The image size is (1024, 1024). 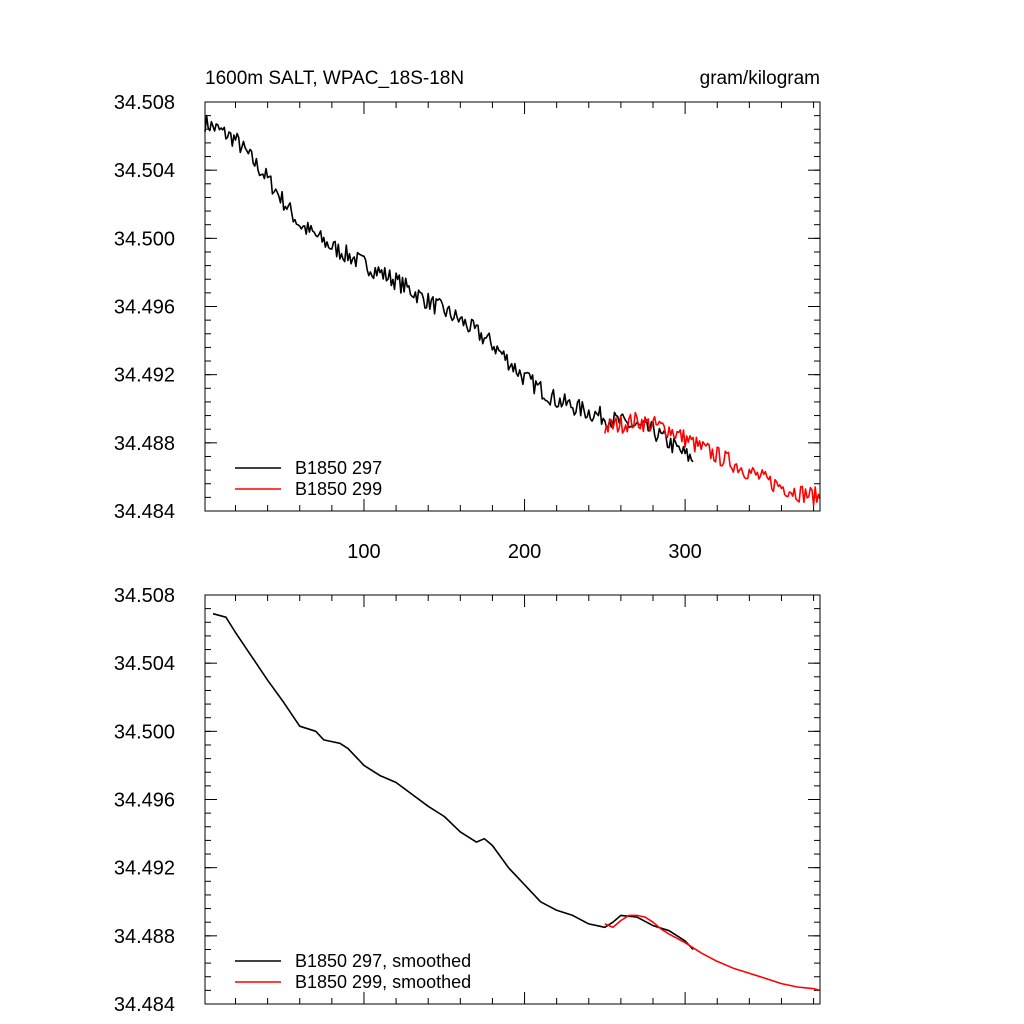 What do you see at coordinates (334, 78) in the screenshot?
I see `chart-title: 1600m SALT, WPAC_18S-18N` at bounding box center [334, 78].